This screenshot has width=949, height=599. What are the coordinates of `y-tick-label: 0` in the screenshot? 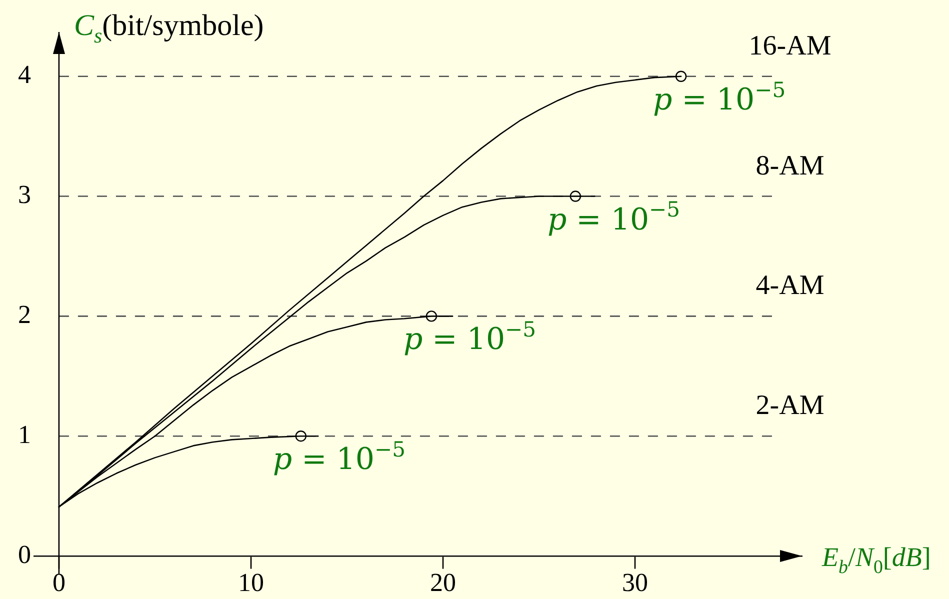 It's located at (24, 554).